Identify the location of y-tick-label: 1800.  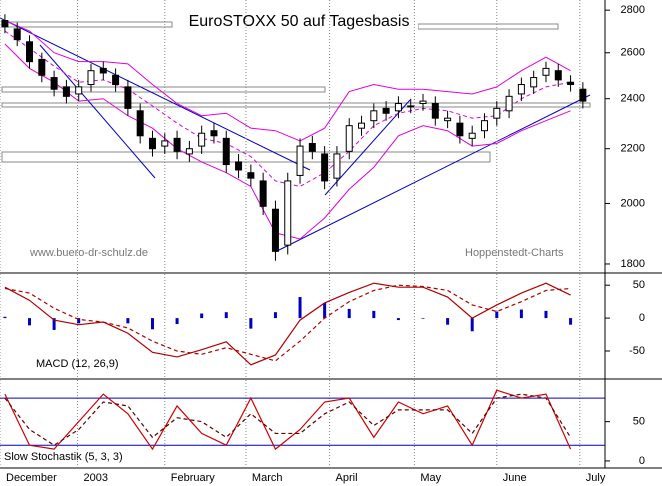
(633, 264).